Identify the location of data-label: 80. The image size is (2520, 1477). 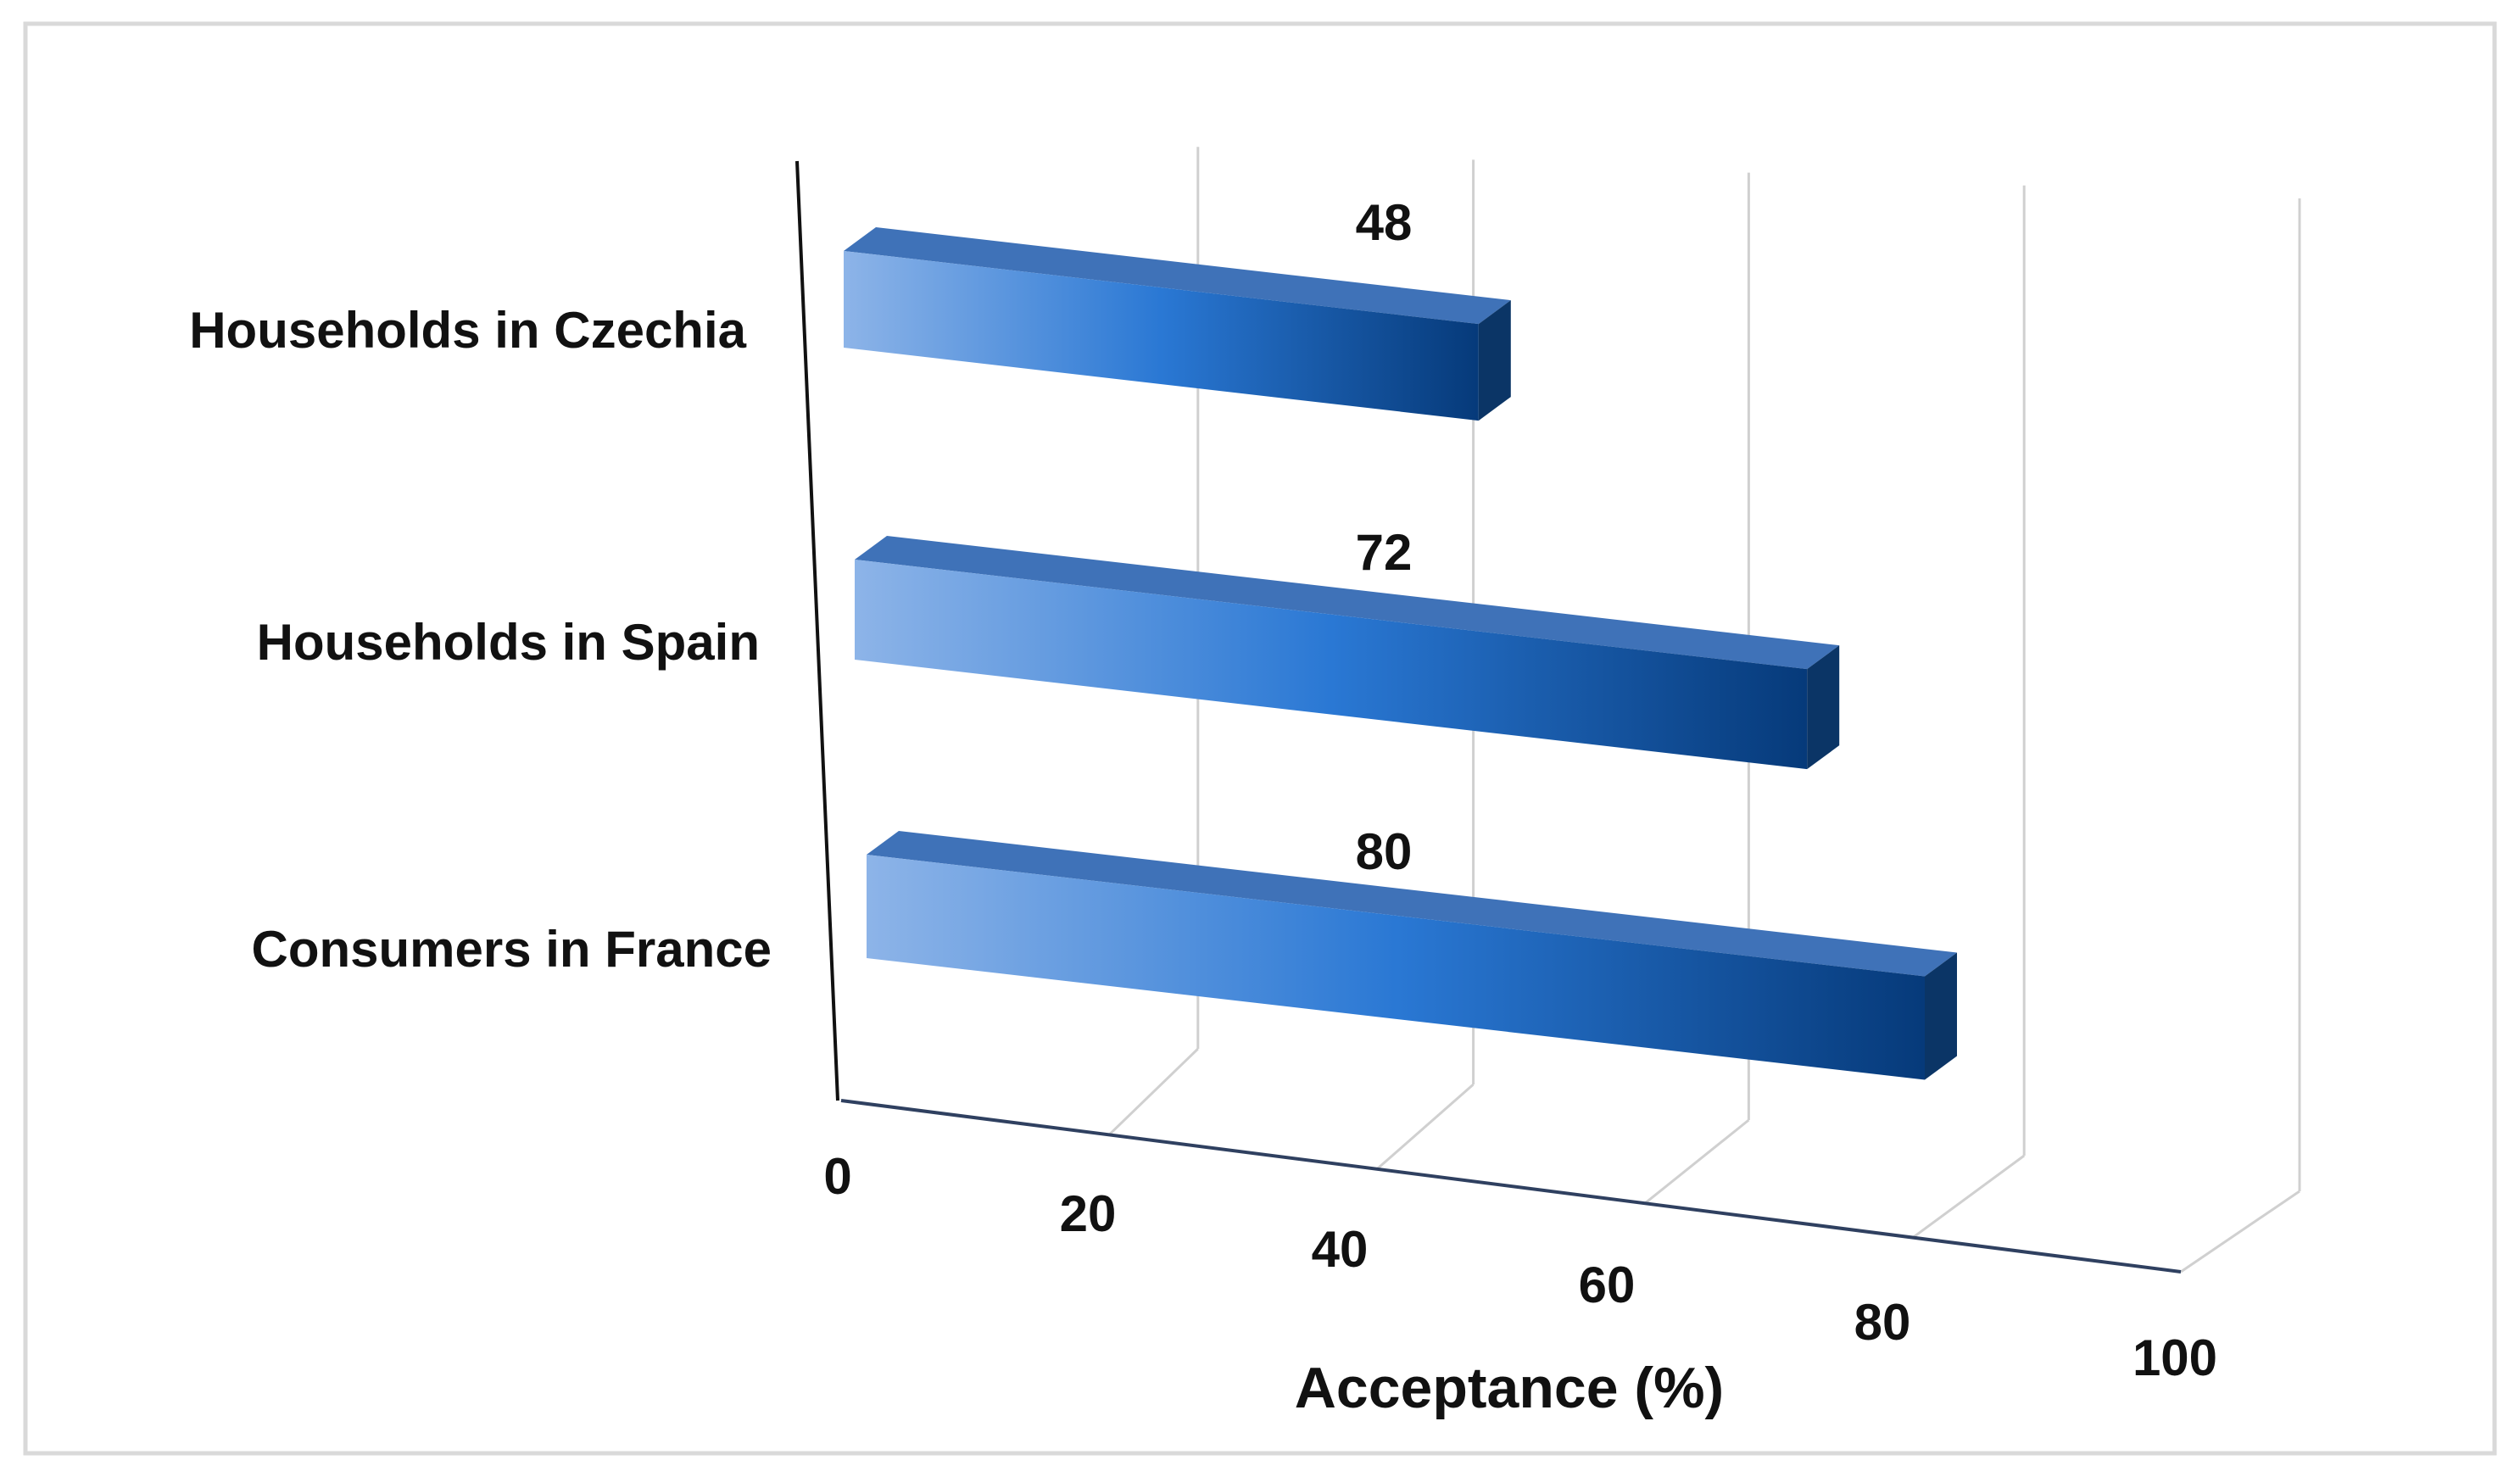
(1384, 851).